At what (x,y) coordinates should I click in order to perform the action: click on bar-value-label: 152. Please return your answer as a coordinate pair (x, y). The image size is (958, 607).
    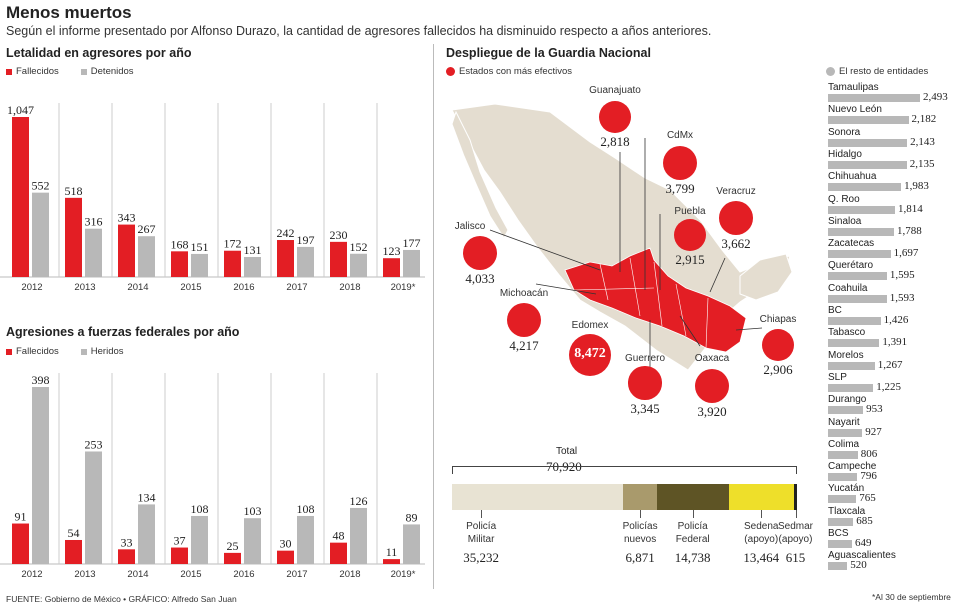
    Looking at the image, I should click on (359, 247).